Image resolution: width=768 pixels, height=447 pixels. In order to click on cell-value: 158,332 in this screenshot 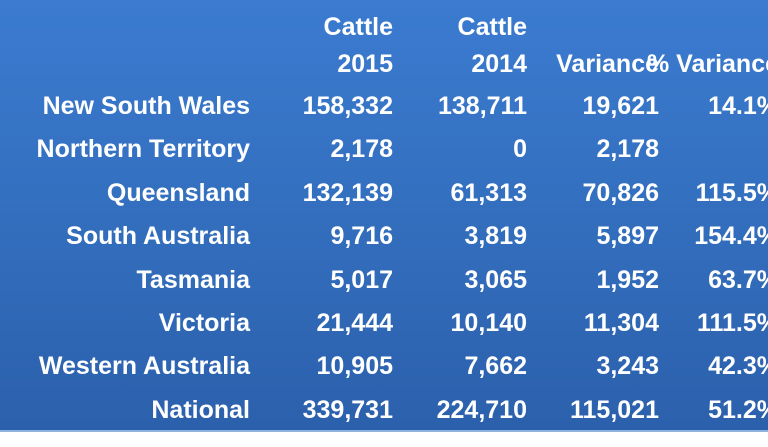, I will do `click(347, 106)`.